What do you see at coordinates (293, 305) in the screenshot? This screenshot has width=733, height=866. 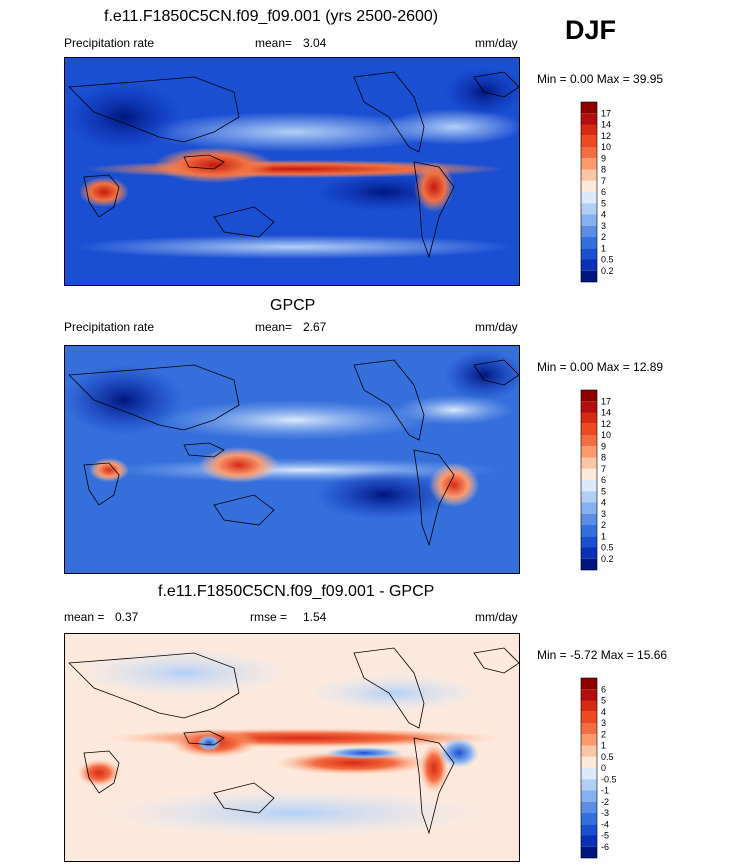 I see `panel2-title: GPCP` at bounding box center [293, 305].